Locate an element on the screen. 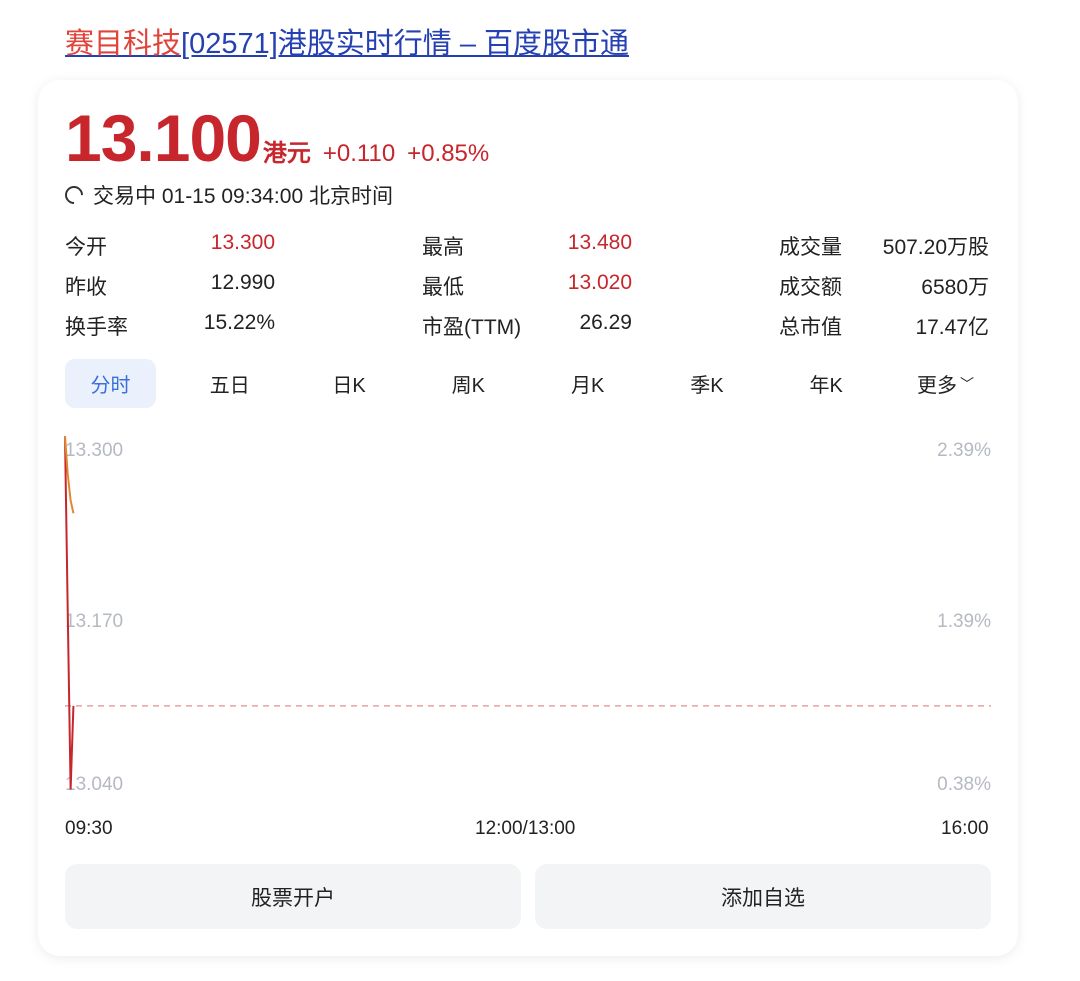  price-change: +0.110 is located at coordinates (359, 153).